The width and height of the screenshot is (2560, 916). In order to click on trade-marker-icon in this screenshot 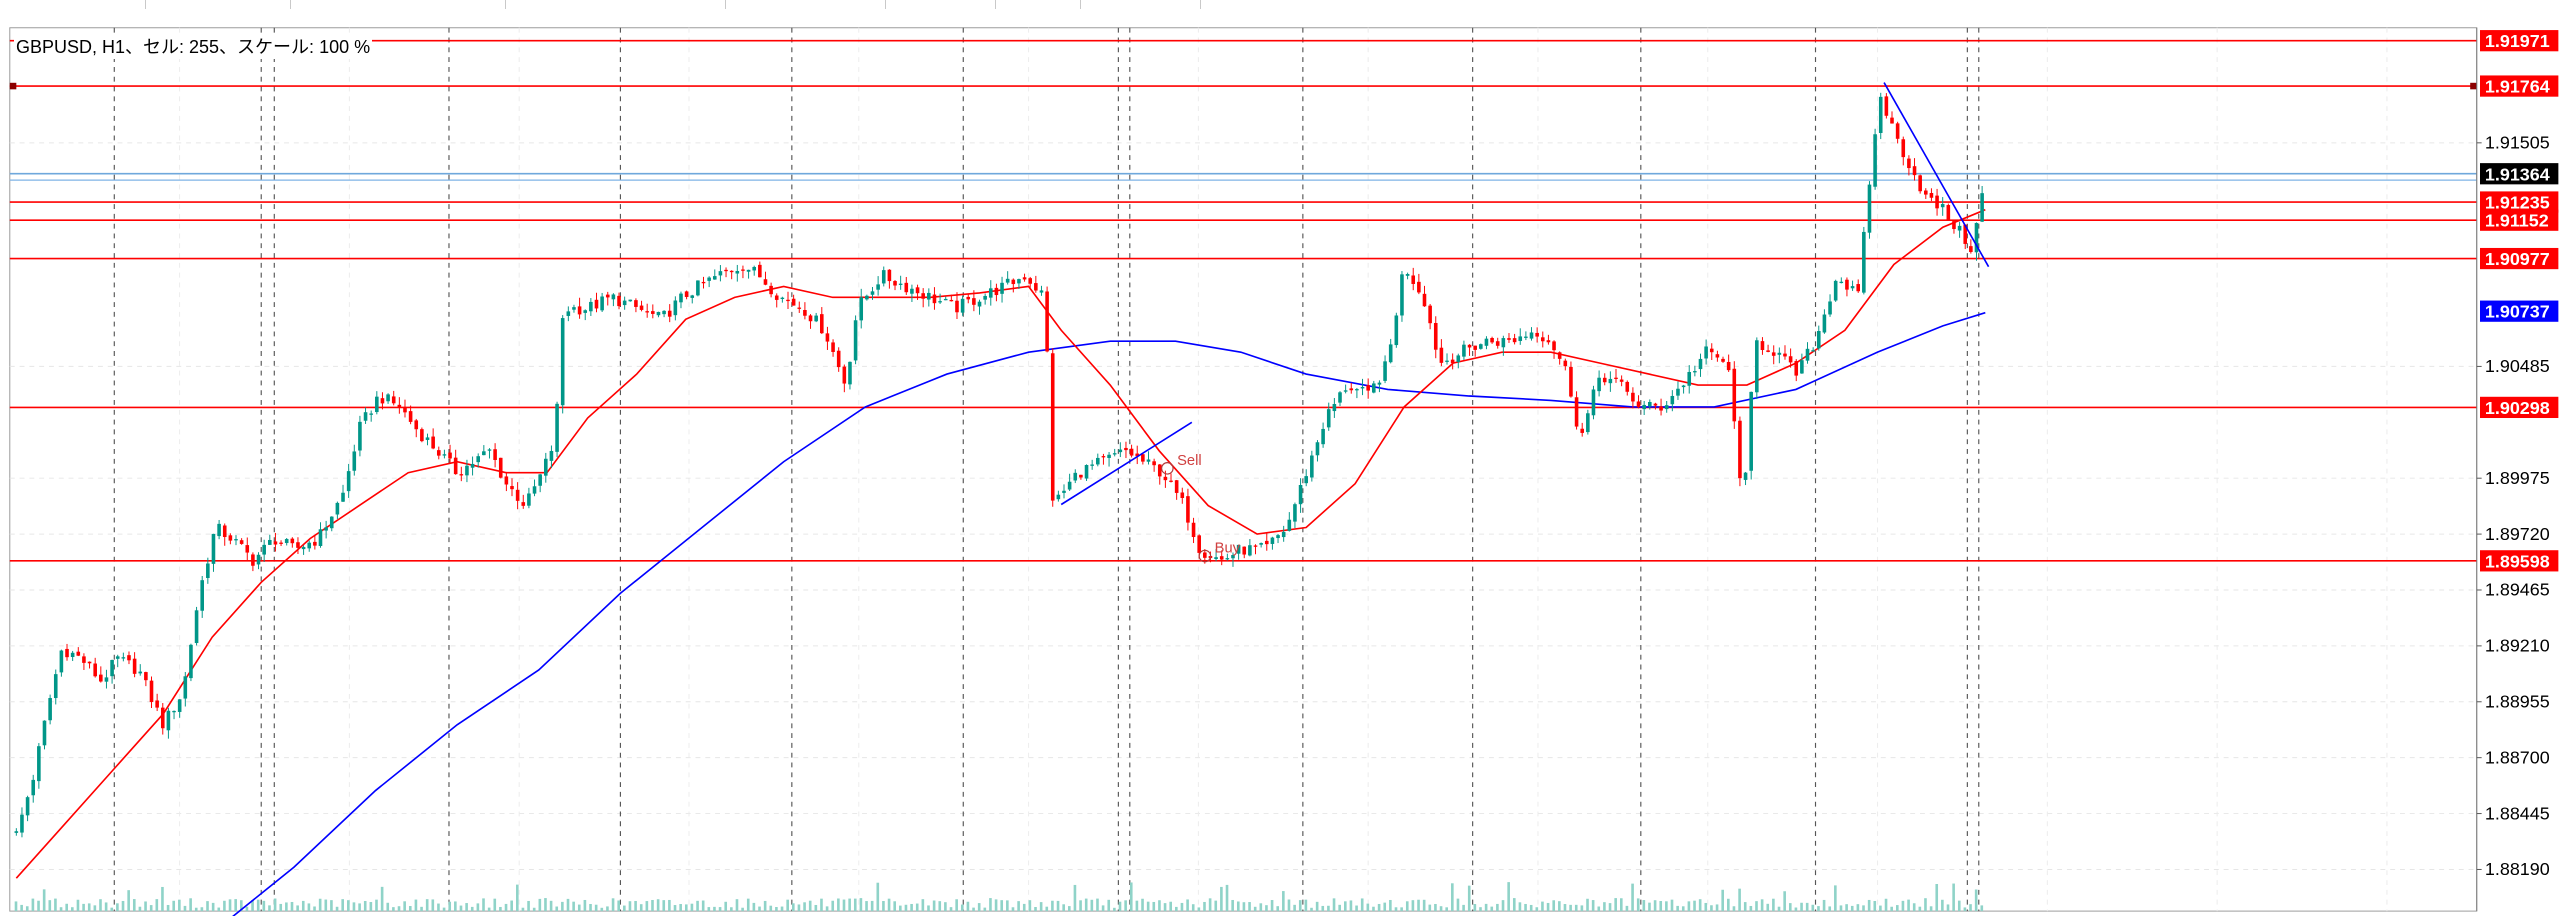, I will do `click(1205, 556)`.